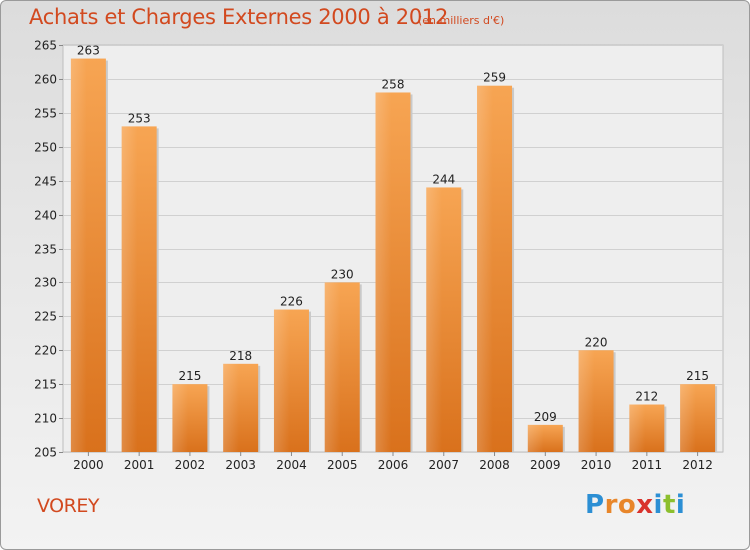 This screenshot has height=550, width=750. Describe the element at coordinates (45, 182) in the screenshot. I see `y-tick-label: 245` at that location.